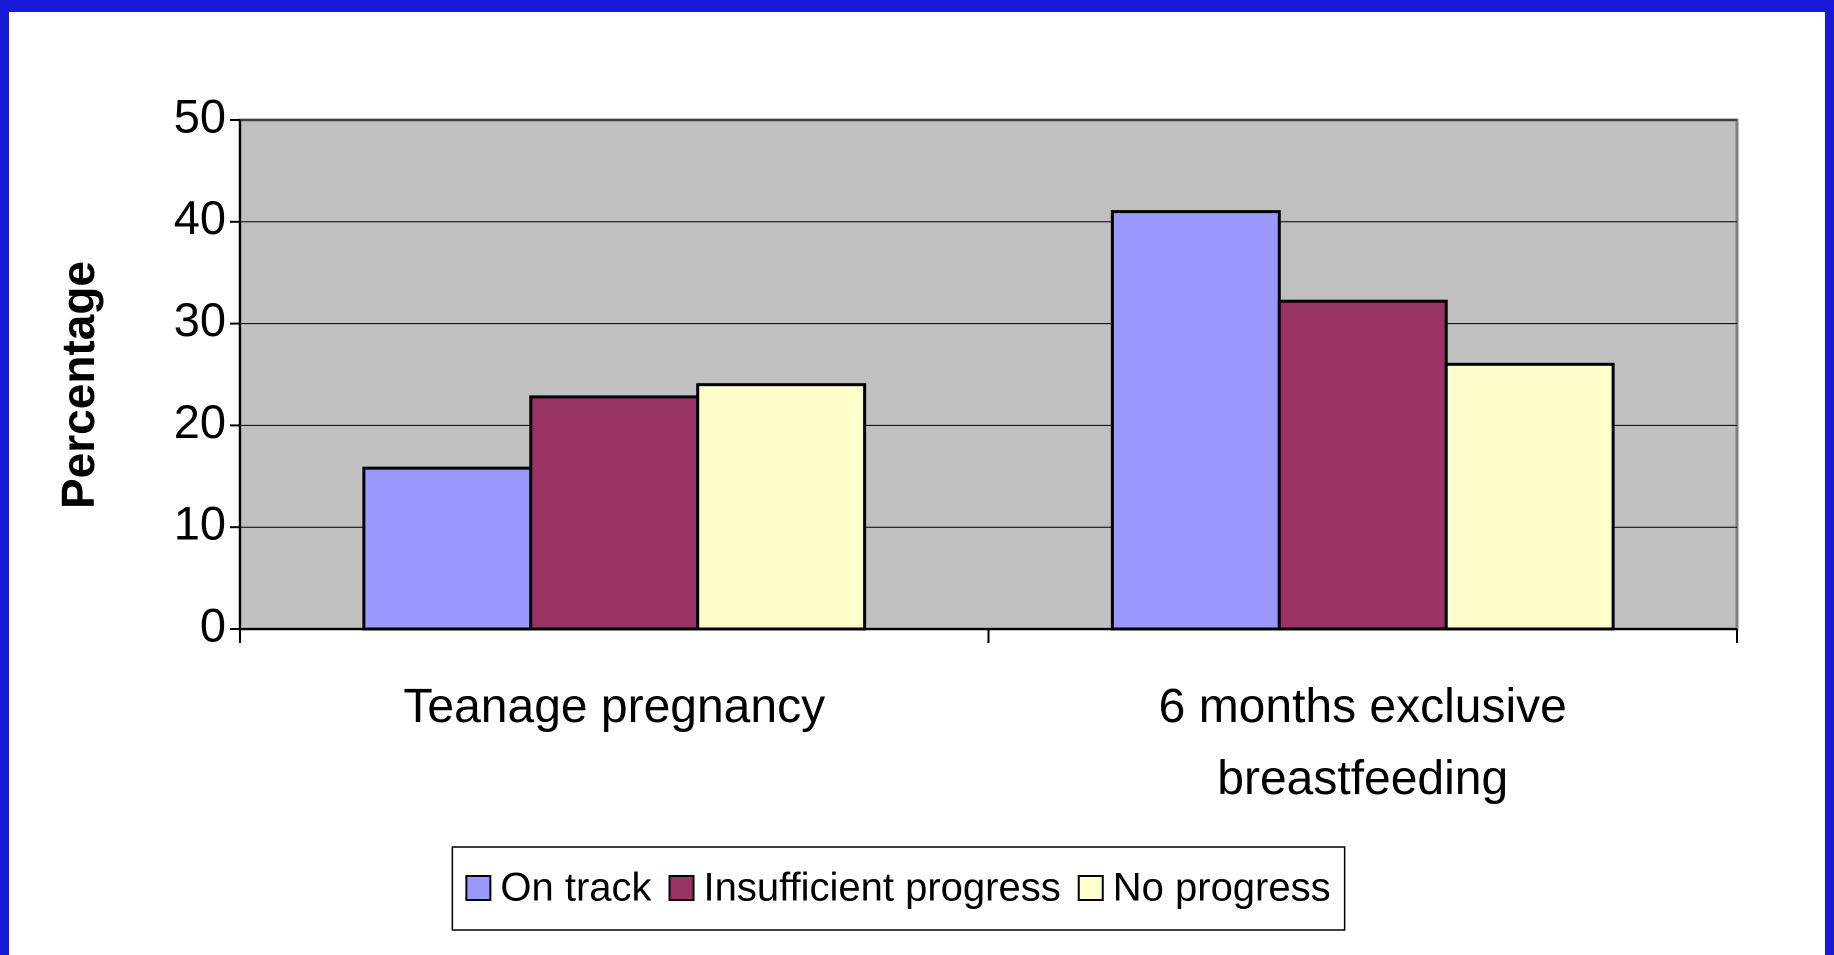  I want to click on x-tick-label: 6 months exclusive breastfeeding, so click(1362, 742).